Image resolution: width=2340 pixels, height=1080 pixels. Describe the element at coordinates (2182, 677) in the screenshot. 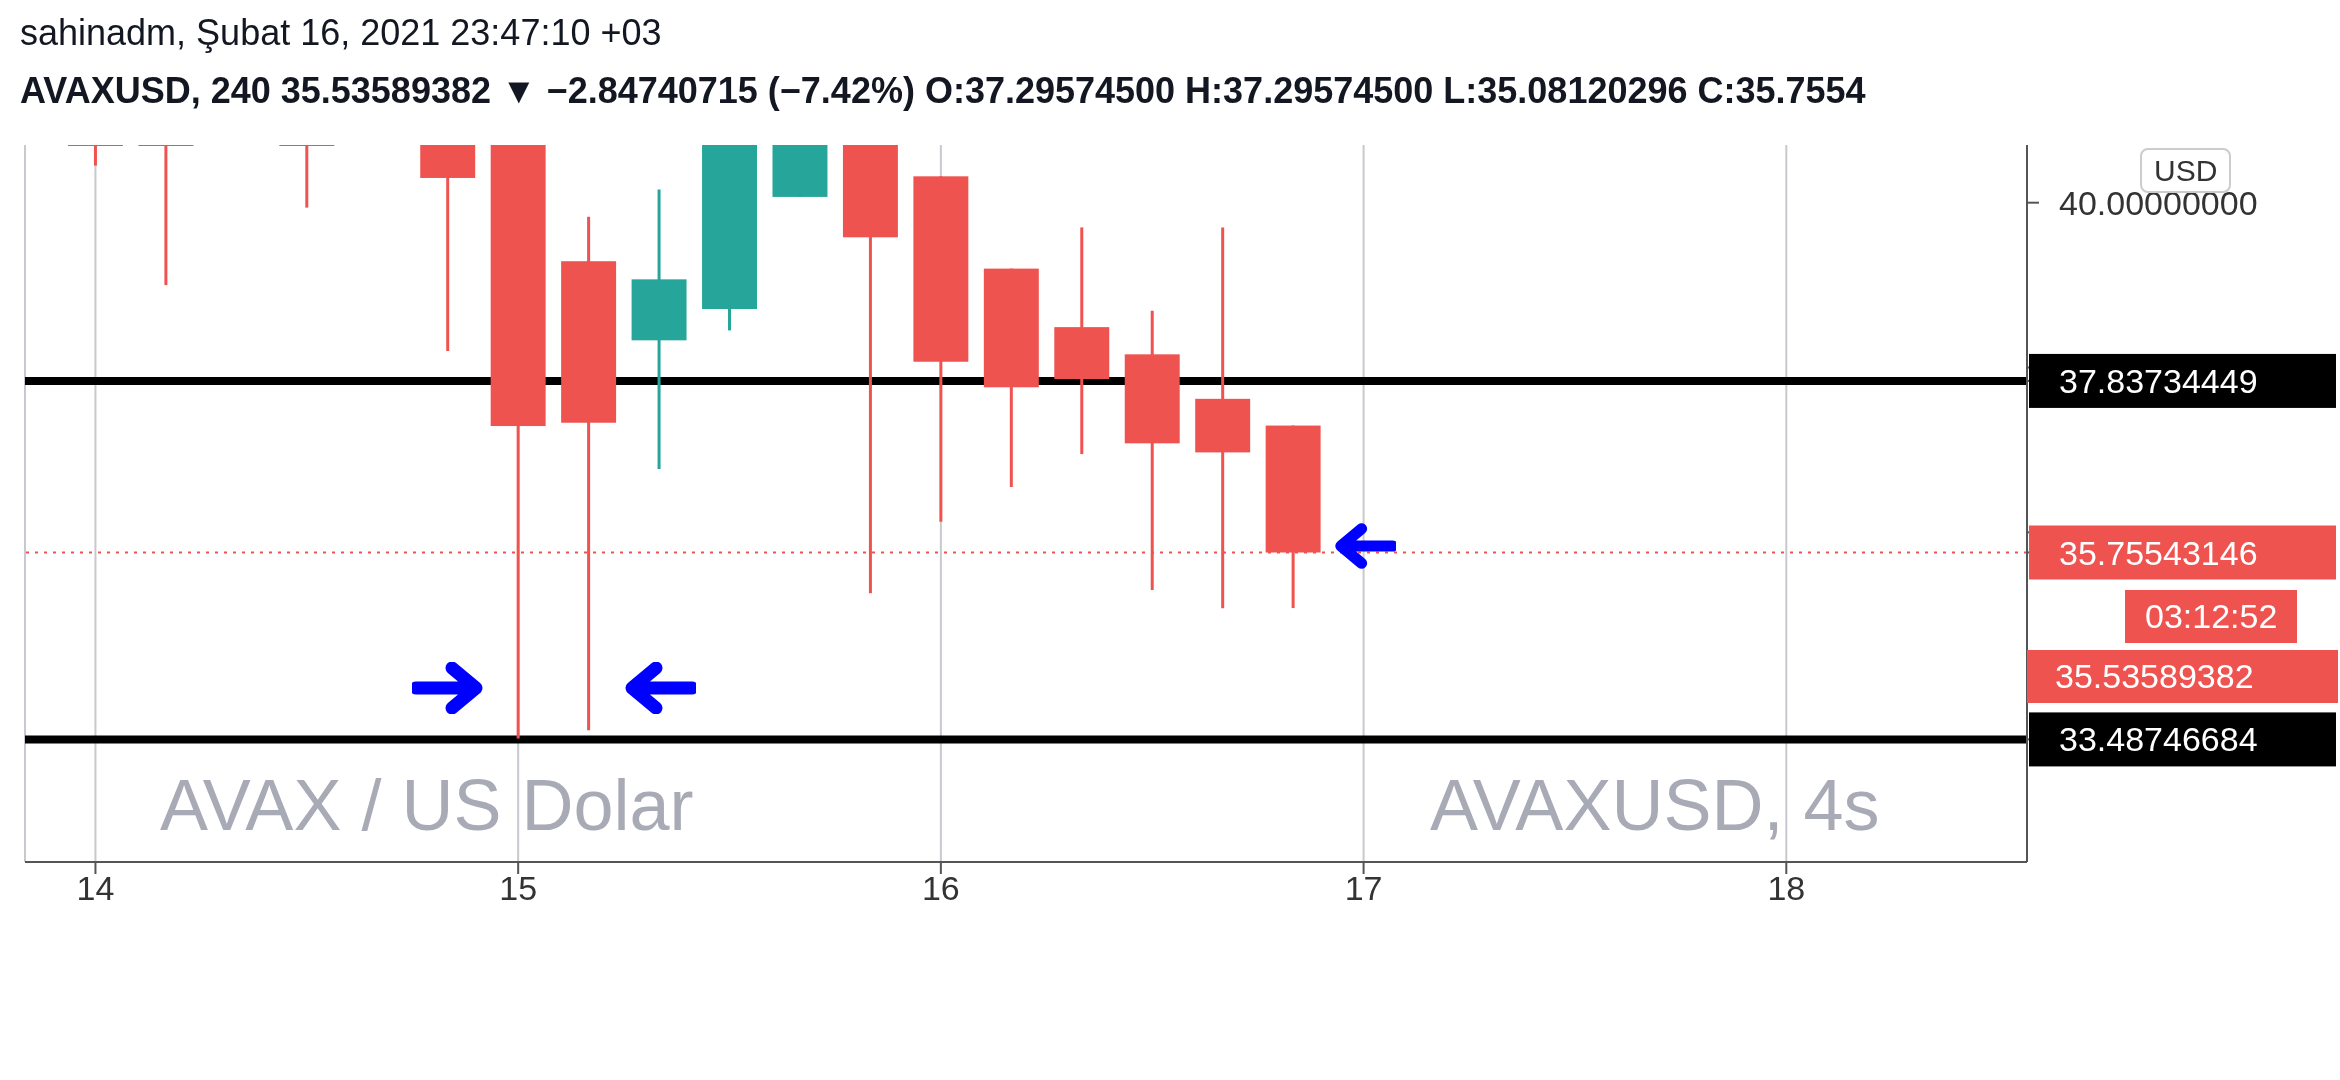

I see `text: 35.53589382` at that location.